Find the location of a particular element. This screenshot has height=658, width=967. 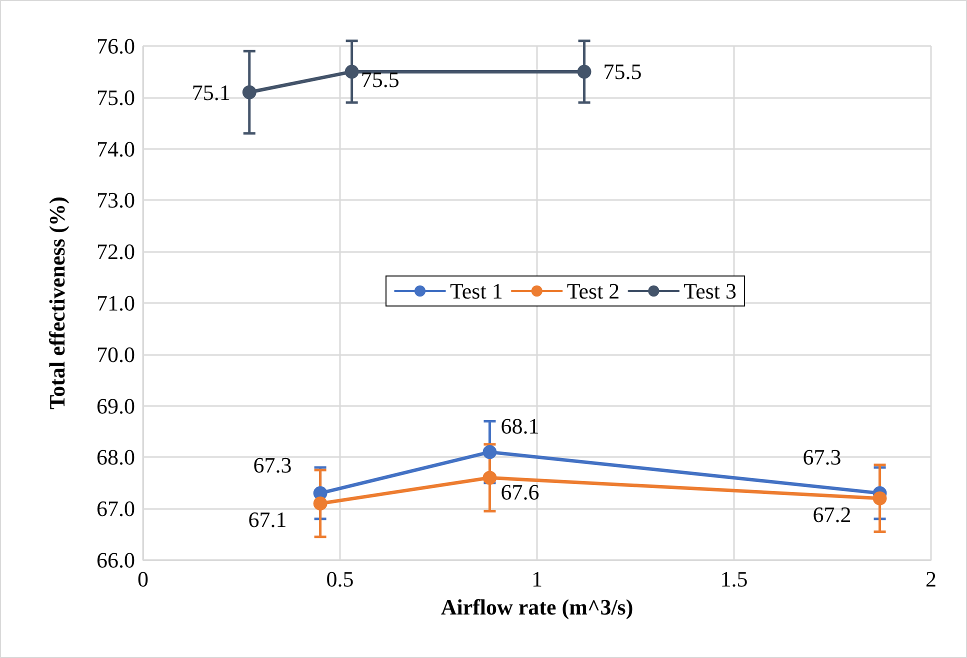

x-tick-label: 1.5 is located at coordinates (734, 579).